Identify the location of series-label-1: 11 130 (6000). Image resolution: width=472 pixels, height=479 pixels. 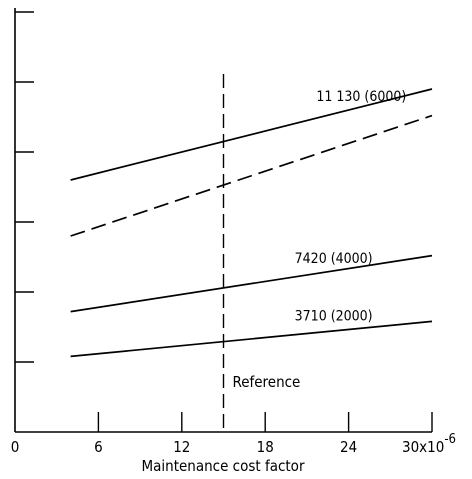
(361, 97).